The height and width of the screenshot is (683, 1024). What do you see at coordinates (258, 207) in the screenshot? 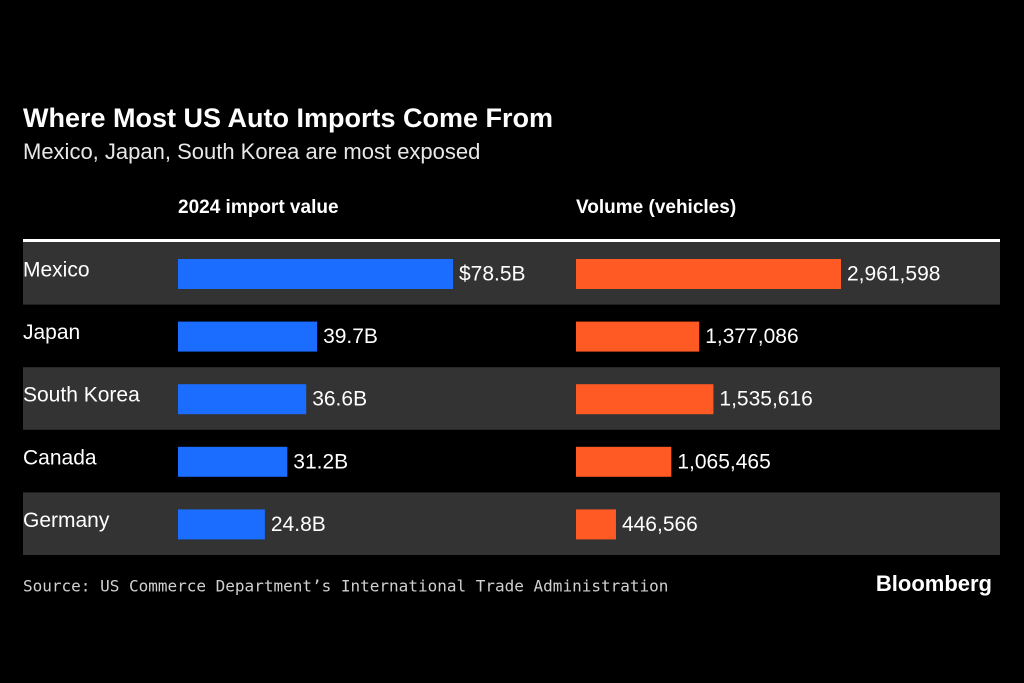
I see `legend-label: 2024 import value` at bounding box center [258, 207].